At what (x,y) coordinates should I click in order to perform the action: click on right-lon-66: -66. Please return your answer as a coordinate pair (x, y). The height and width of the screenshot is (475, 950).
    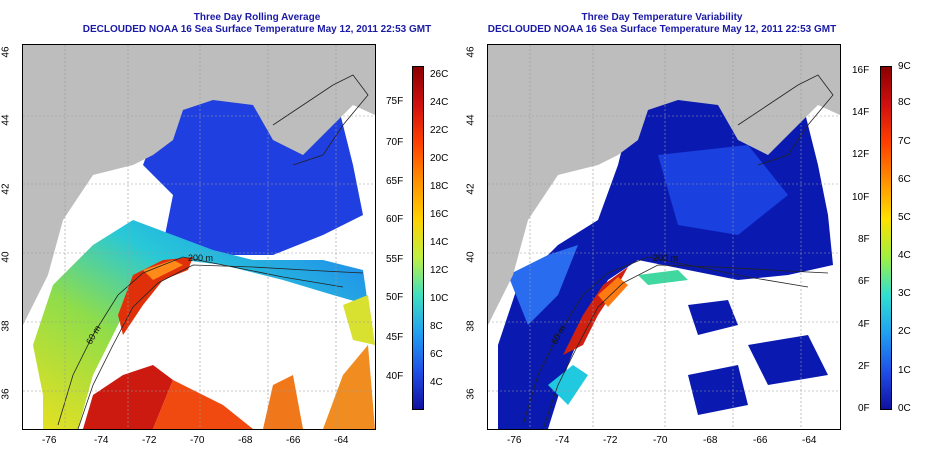
    Looking at the image, I should click on (760, 440).